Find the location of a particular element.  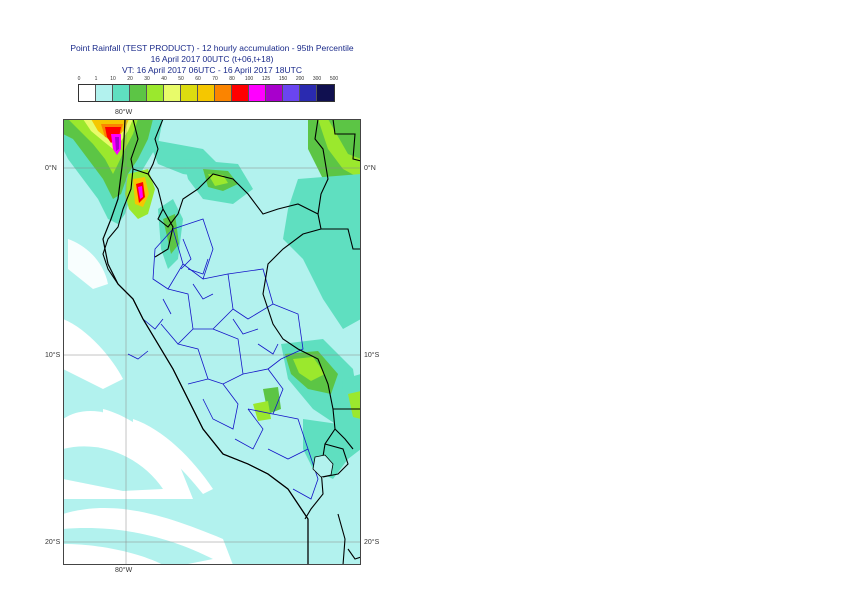

legend-threshold-label: 1 is located at coordinates (96, 79).